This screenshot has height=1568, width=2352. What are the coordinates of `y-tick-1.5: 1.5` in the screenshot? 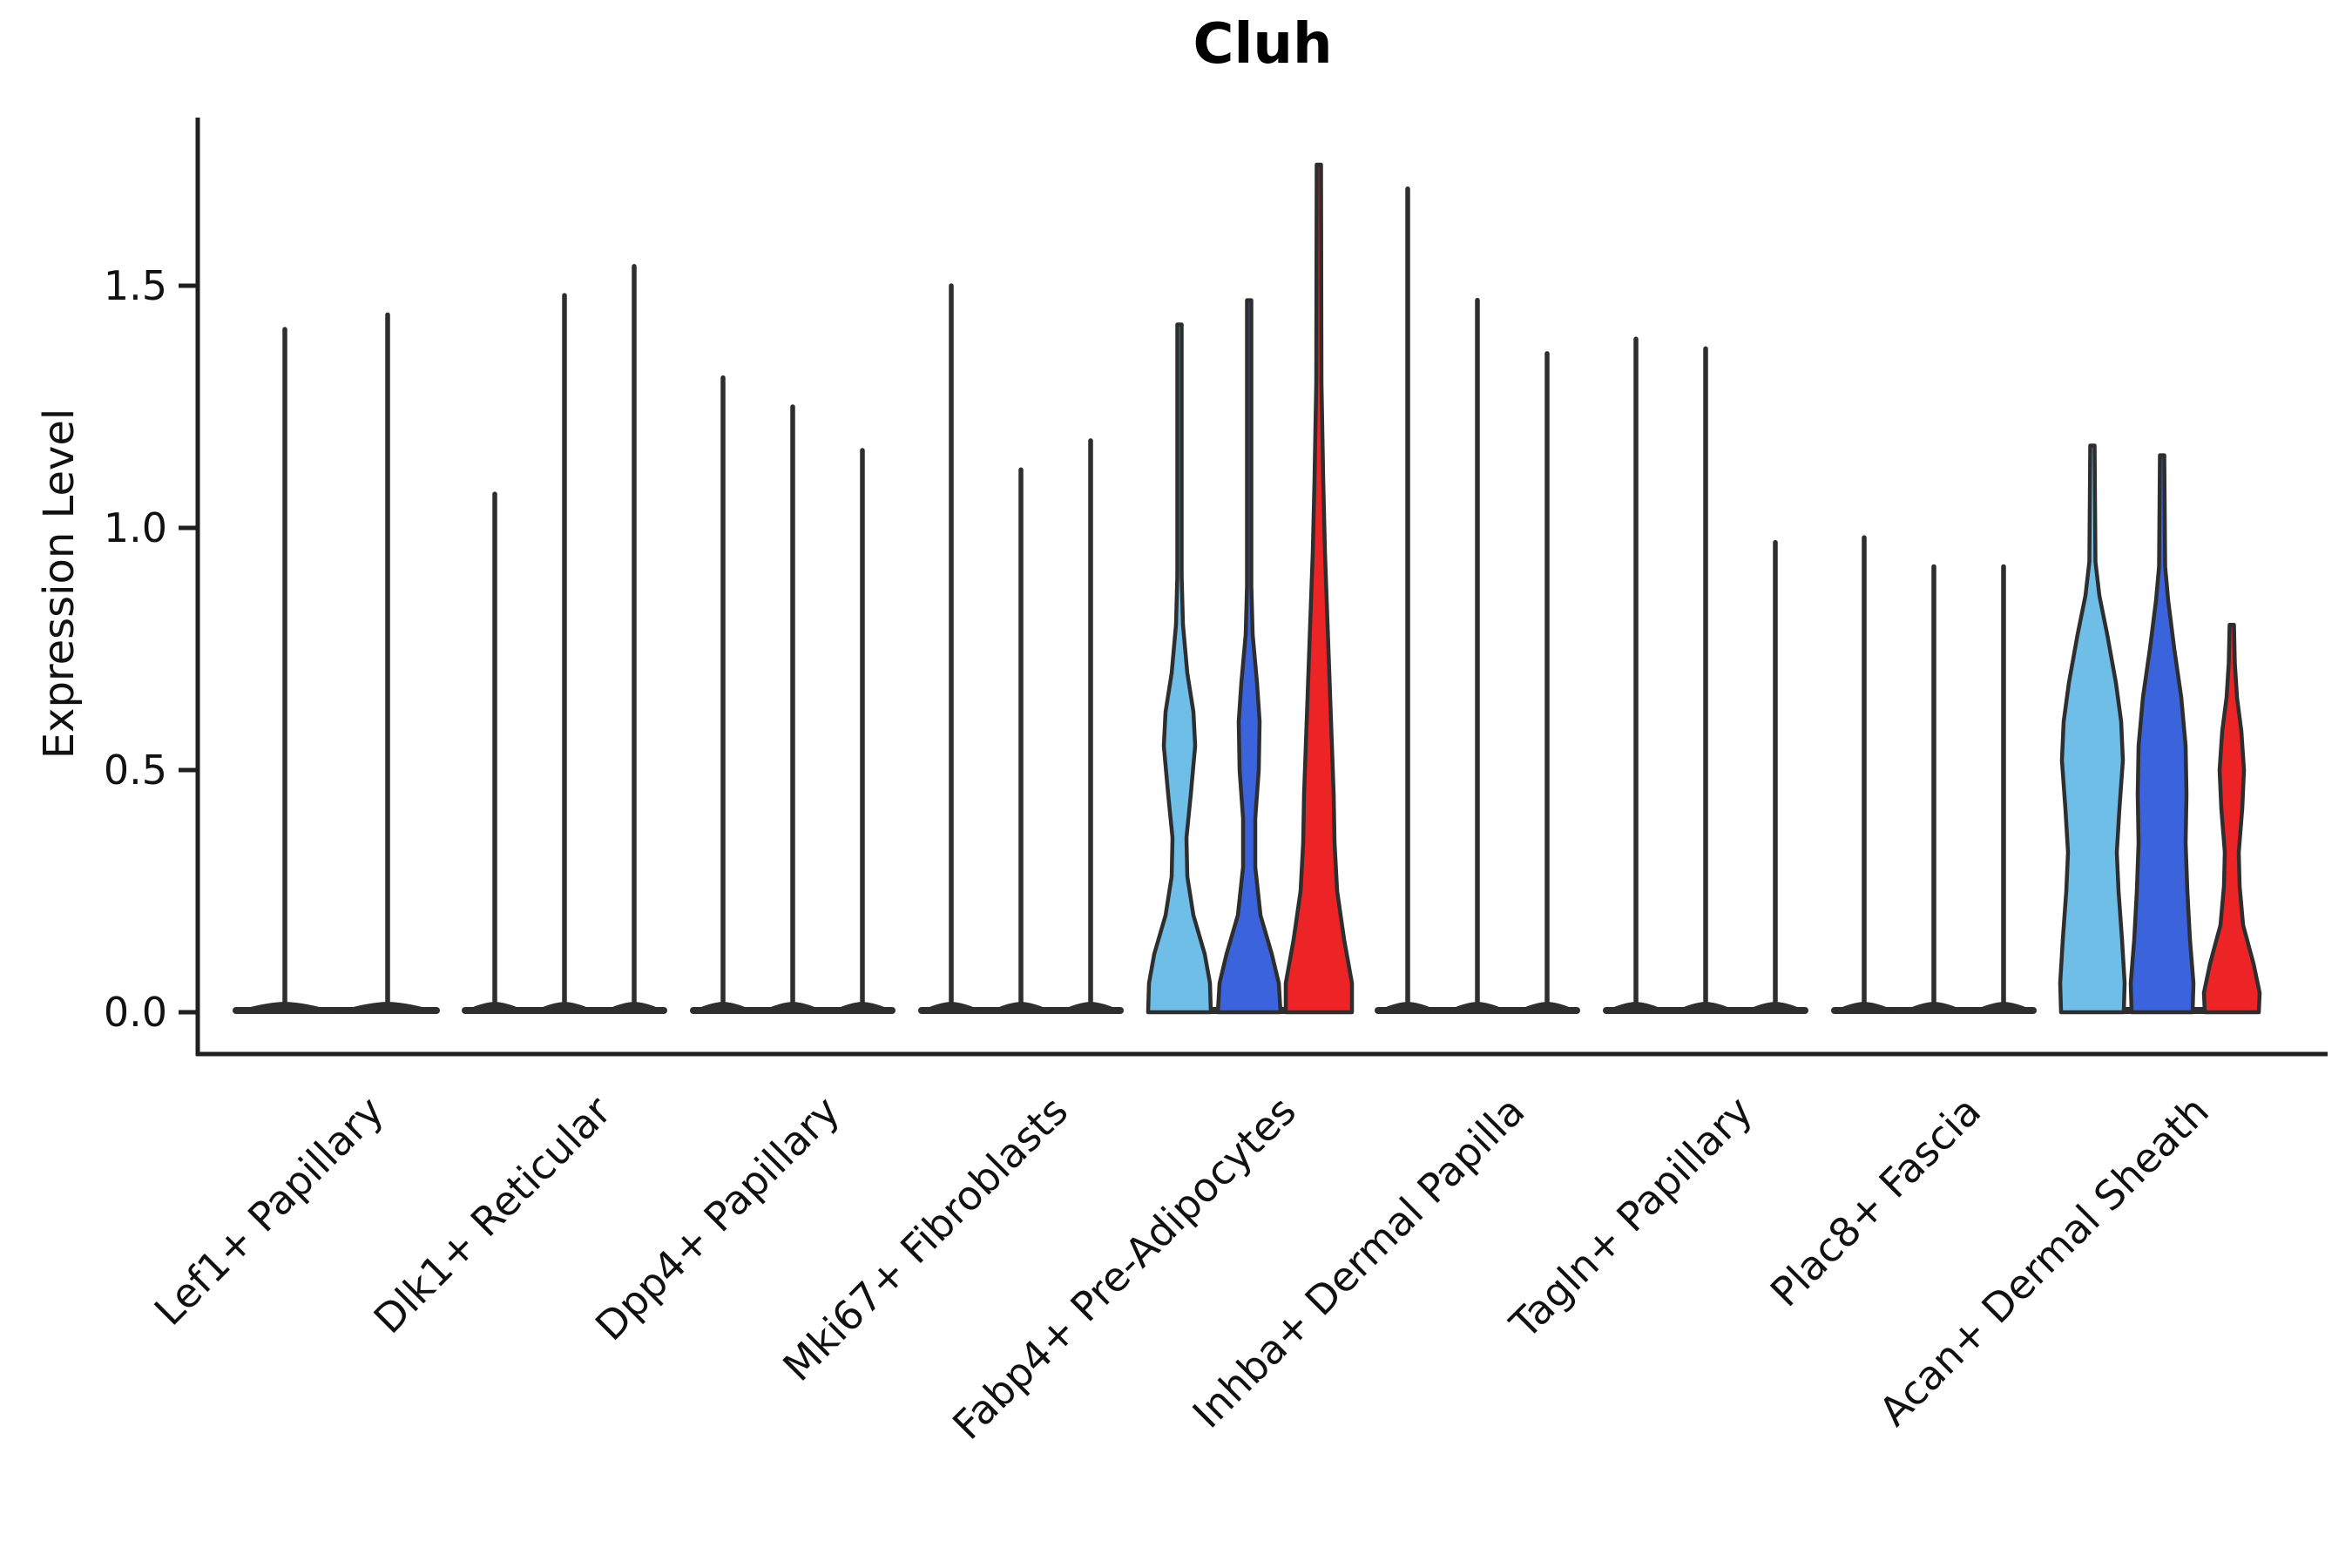 It's located at (135, 285).